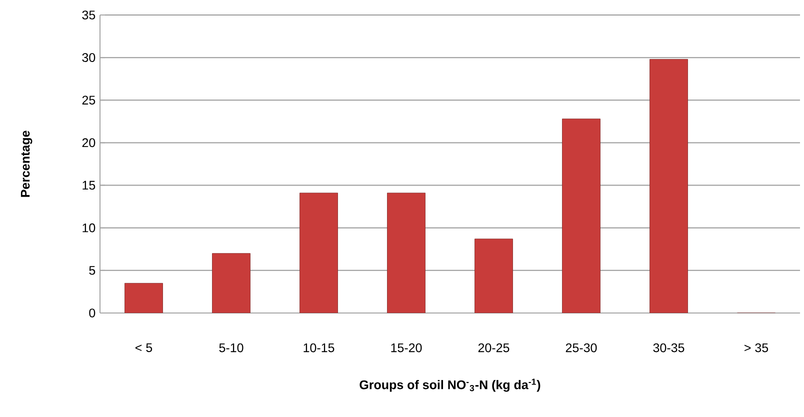 This screenshot has height=417, width=804. Describe the element at coordinates (494, 347) in the screenshot. I see `x-tick-label: 20-25` at that location.